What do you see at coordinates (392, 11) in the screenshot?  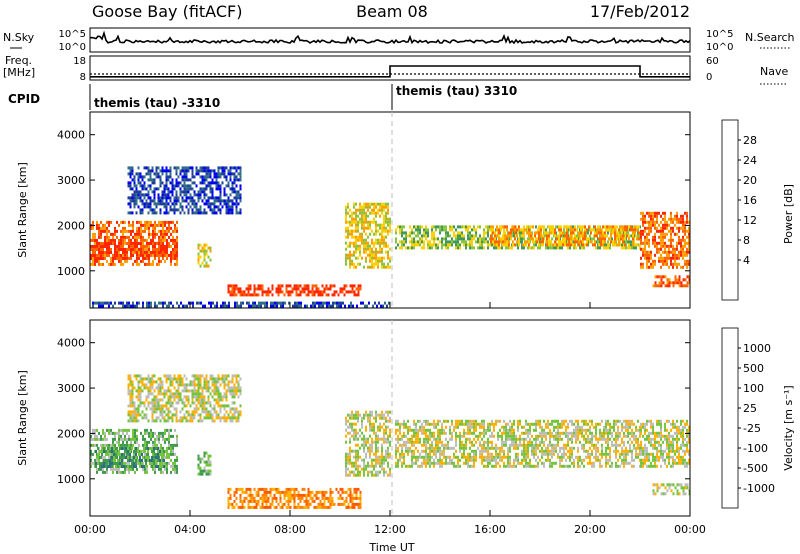 I see `beam-title: Beam 08` at bounding box center [392, 11].